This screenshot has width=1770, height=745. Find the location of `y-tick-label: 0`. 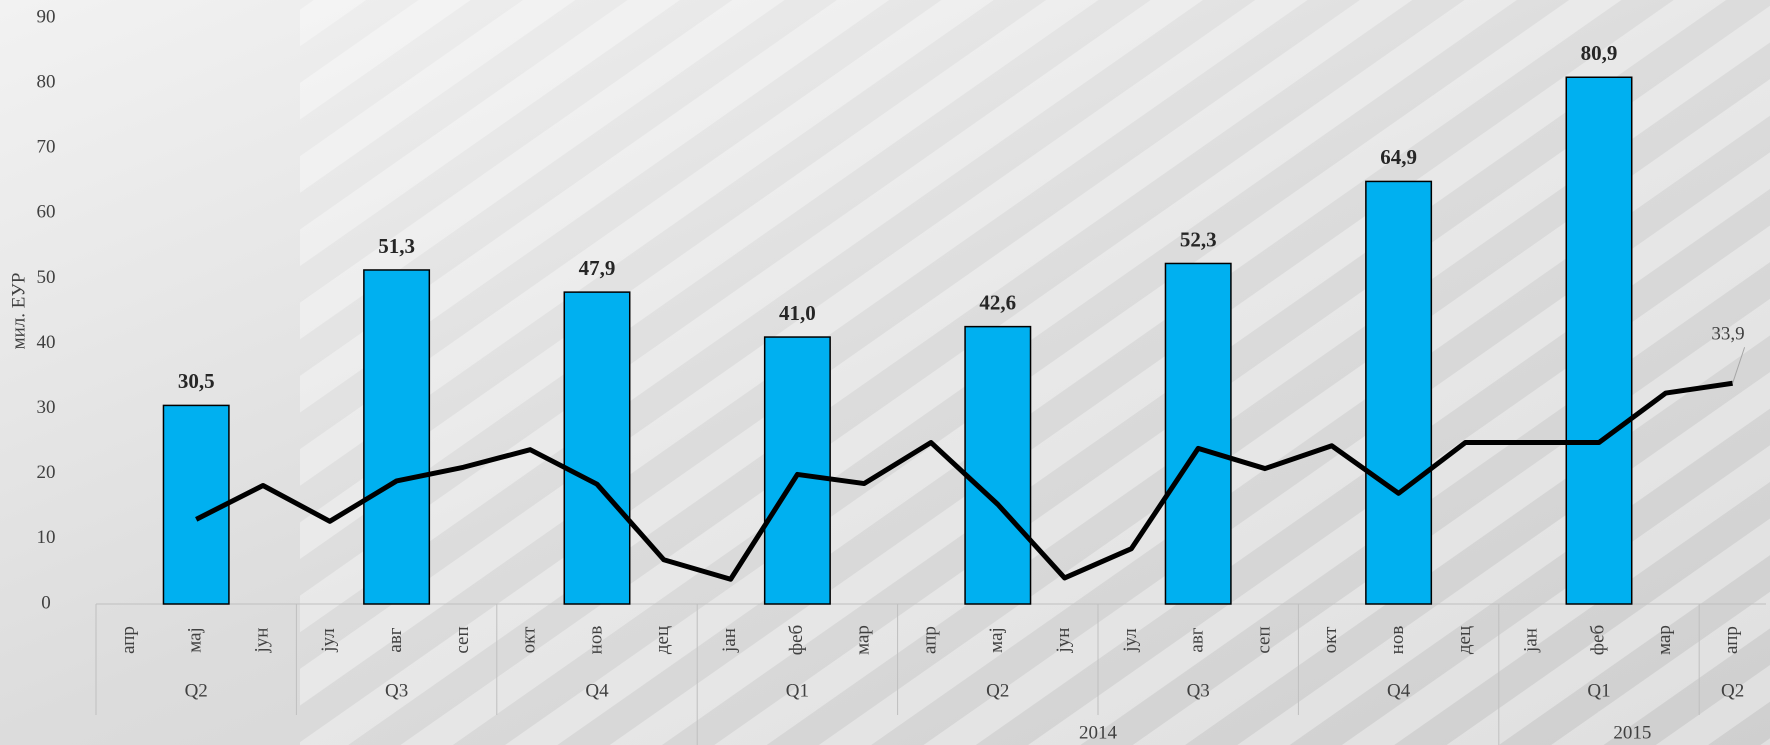

y-tick-label: 0 is located at coordinates (46, 602).